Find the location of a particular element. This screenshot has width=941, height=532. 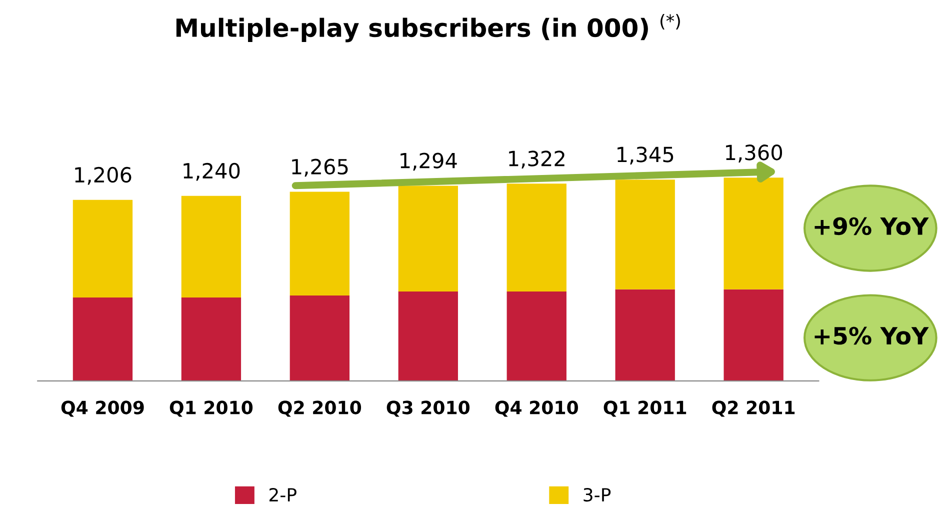

x-tick-label: Q1 2011 is located at coordinates (645, 408).